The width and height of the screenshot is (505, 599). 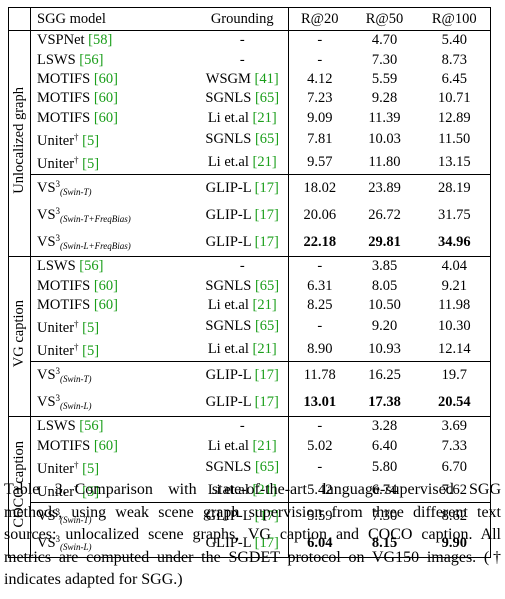 What do you see at coordinates (454, 60) in the screenshot?
I see `metric-cell: 8.73` at bounding box center [454, 60].